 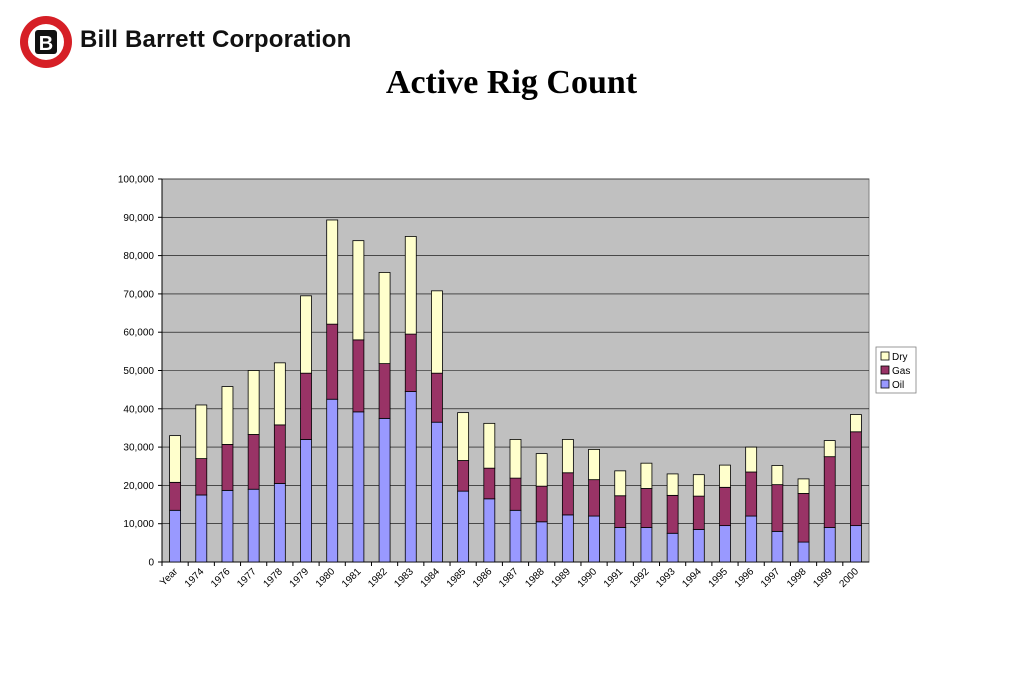 I want to click on x-tick-label: 1984, so click(x=431, y=578).